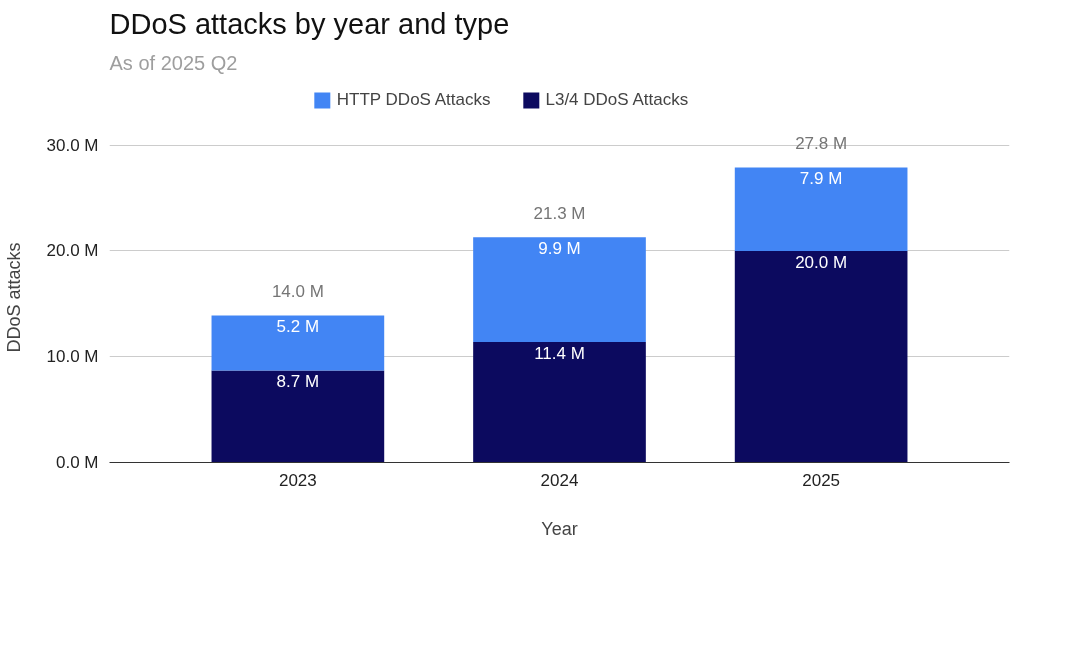 This screenshot has height=649, width=1080. I want to click on chart-title: DDoS attacks by year and type, so click(309, 23).